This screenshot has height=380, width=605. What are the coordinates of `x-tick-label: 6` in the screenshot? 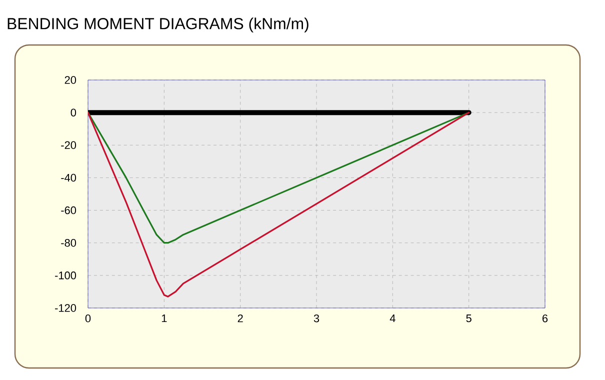 It's located at (545, 318).